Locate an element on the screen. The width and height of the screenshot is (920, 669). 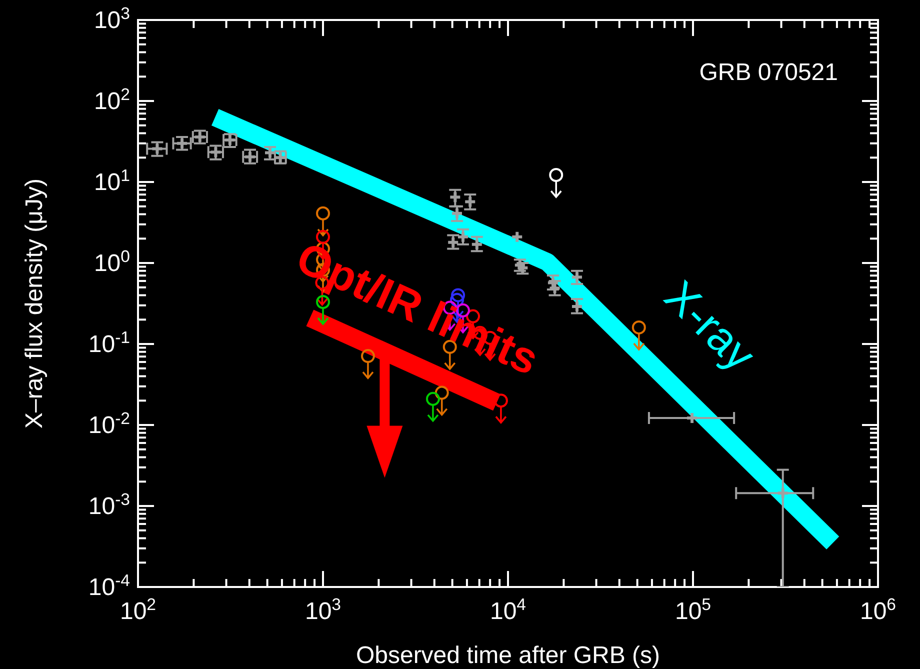
y-tick-label: 10$^{-3}$ is located at coordinates (109, 505).